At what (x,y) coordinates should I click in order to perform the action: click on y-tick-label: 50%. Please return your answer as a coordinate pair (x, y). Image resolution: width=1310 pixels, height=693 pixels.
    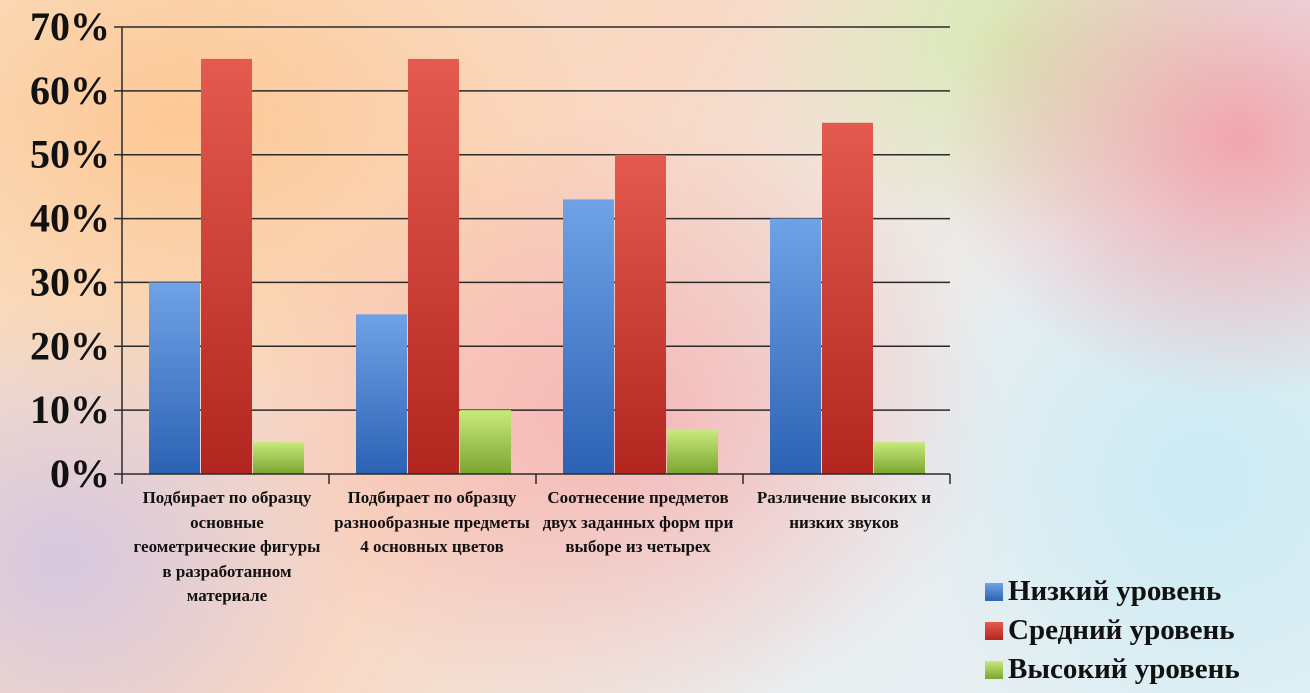
    Looking at the image, I should click on (70, 154).